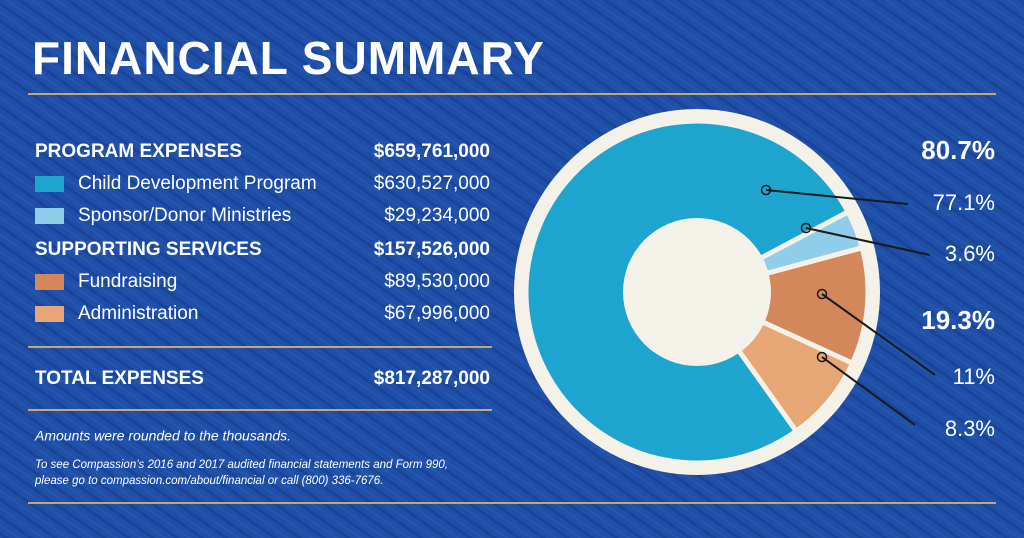  Describe the element at coordinates (184, 215) in the screenshot. I see `item-label: Sponsor/Donor Ministries` at that location.